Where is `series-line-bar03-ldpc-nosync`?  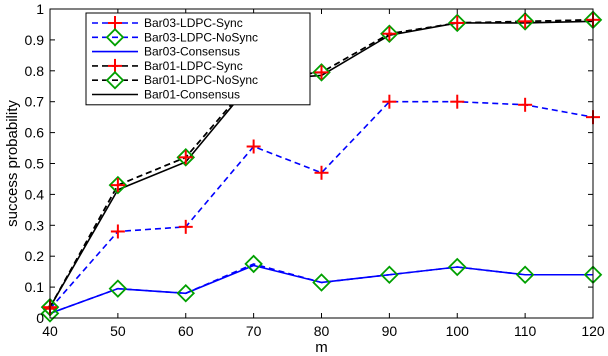
series-line-bar03-ldpc-nosync is located at coordinates (321, 289).